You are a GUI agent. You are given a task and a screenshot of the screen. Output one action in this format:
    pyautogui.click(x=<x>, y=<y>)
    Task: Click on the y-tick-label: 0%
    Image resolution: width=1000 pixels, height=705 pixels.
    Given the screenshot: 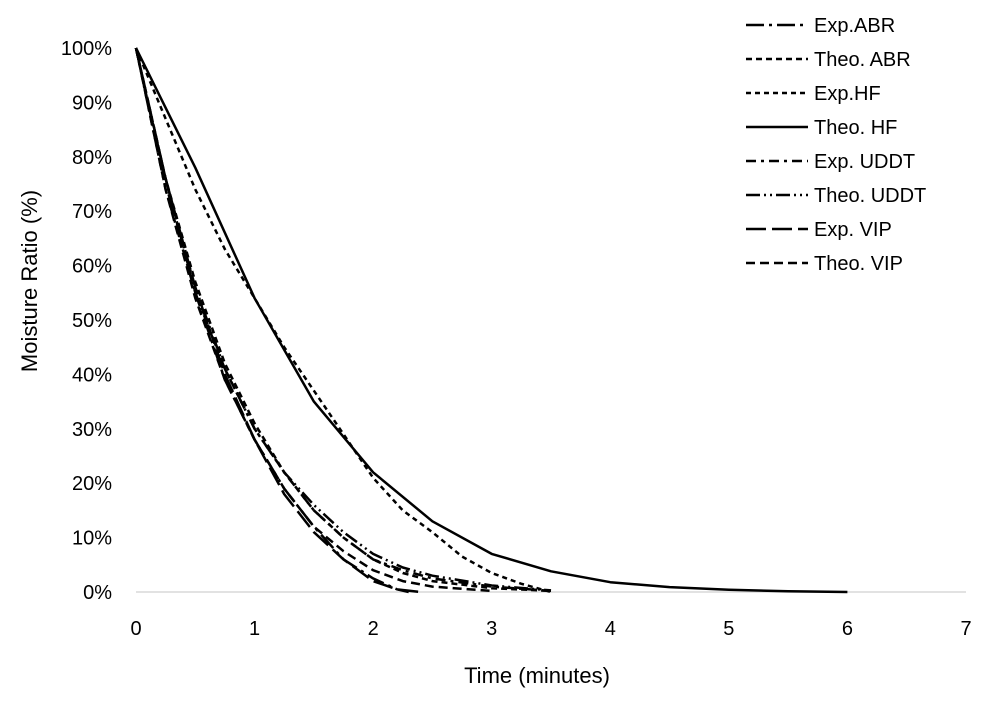 What is the action you would take?
    pyautogui.click(x=97, y=593)
    